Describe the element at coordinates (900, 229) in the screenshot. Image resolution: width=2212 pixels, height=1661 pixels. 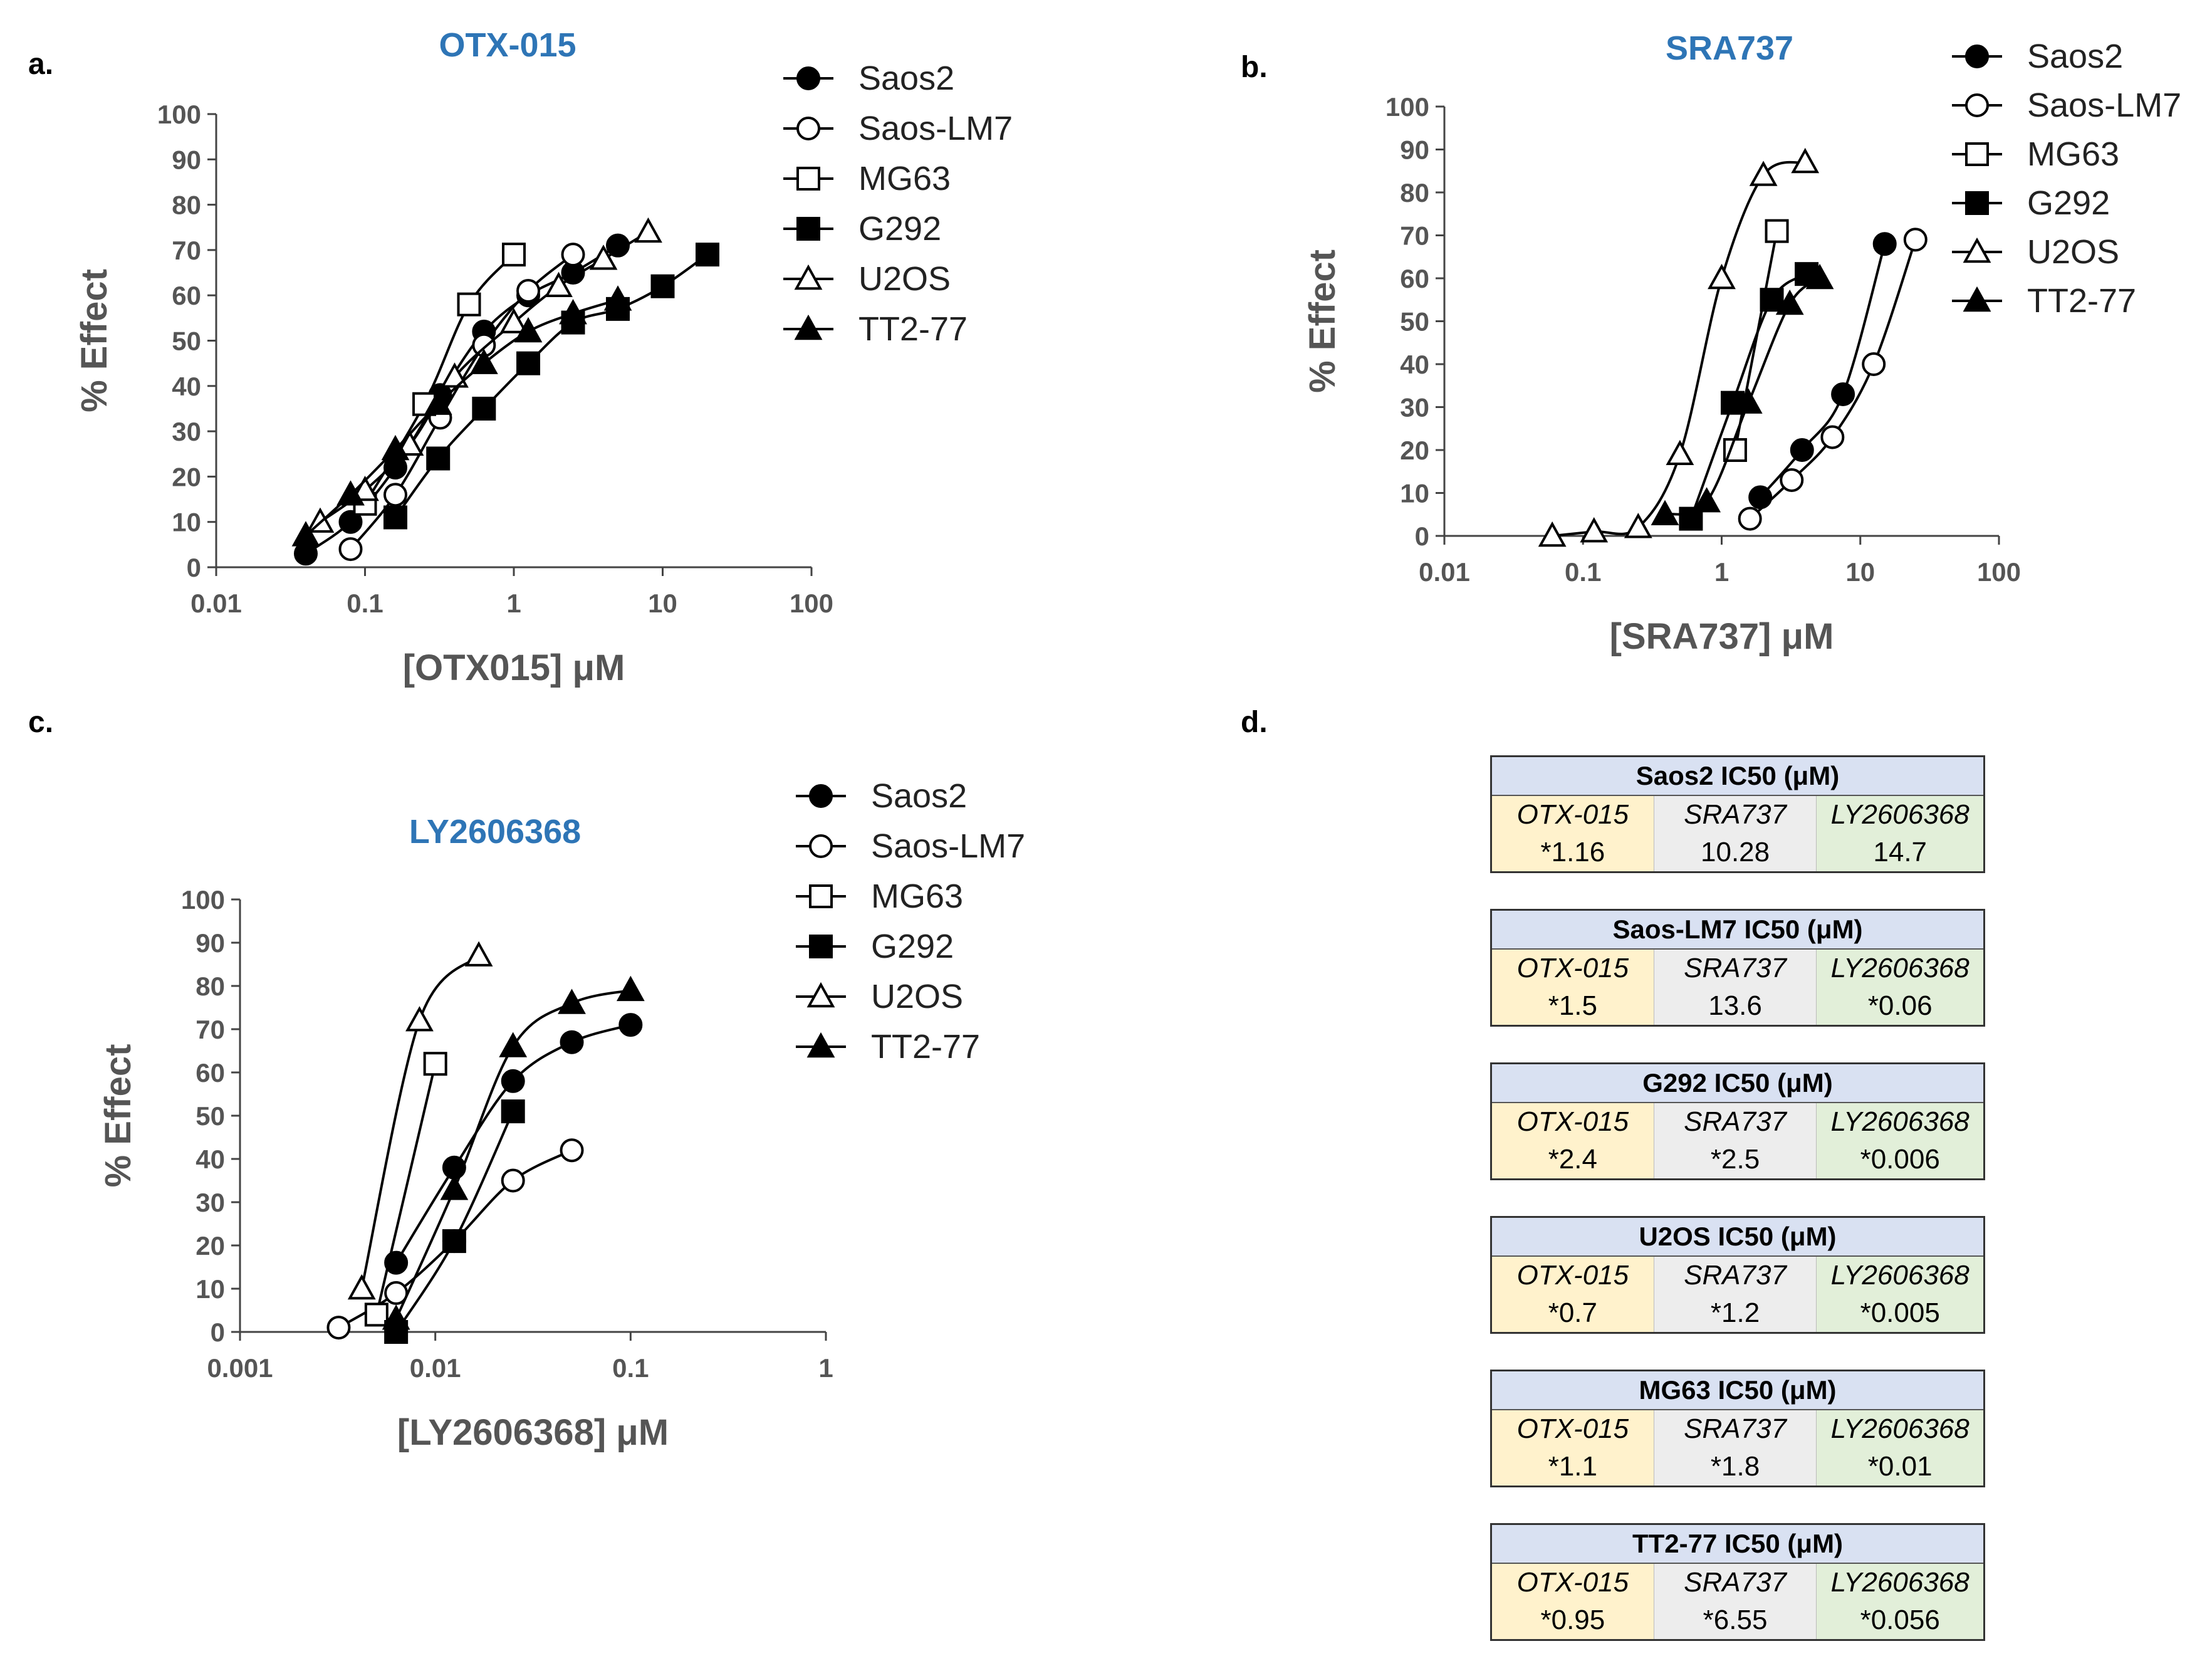
I see `legend-label: G292` at that location.